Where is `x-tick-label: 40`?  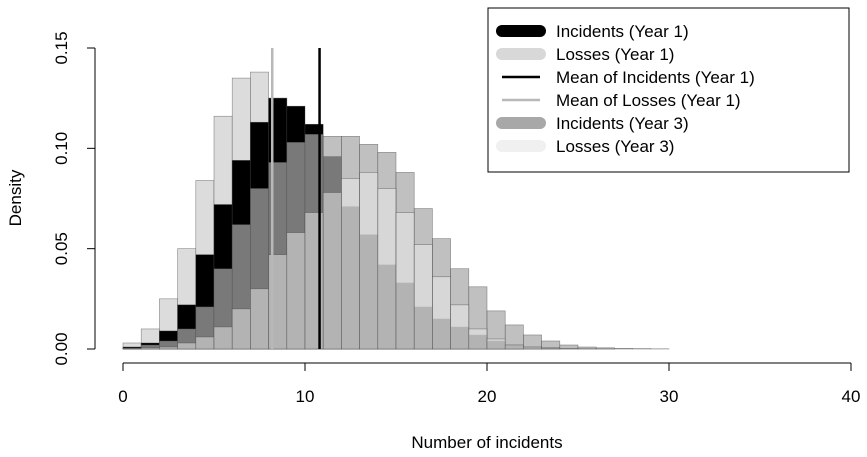
x-tick-label: 40 is located at coordinates (851, 396).